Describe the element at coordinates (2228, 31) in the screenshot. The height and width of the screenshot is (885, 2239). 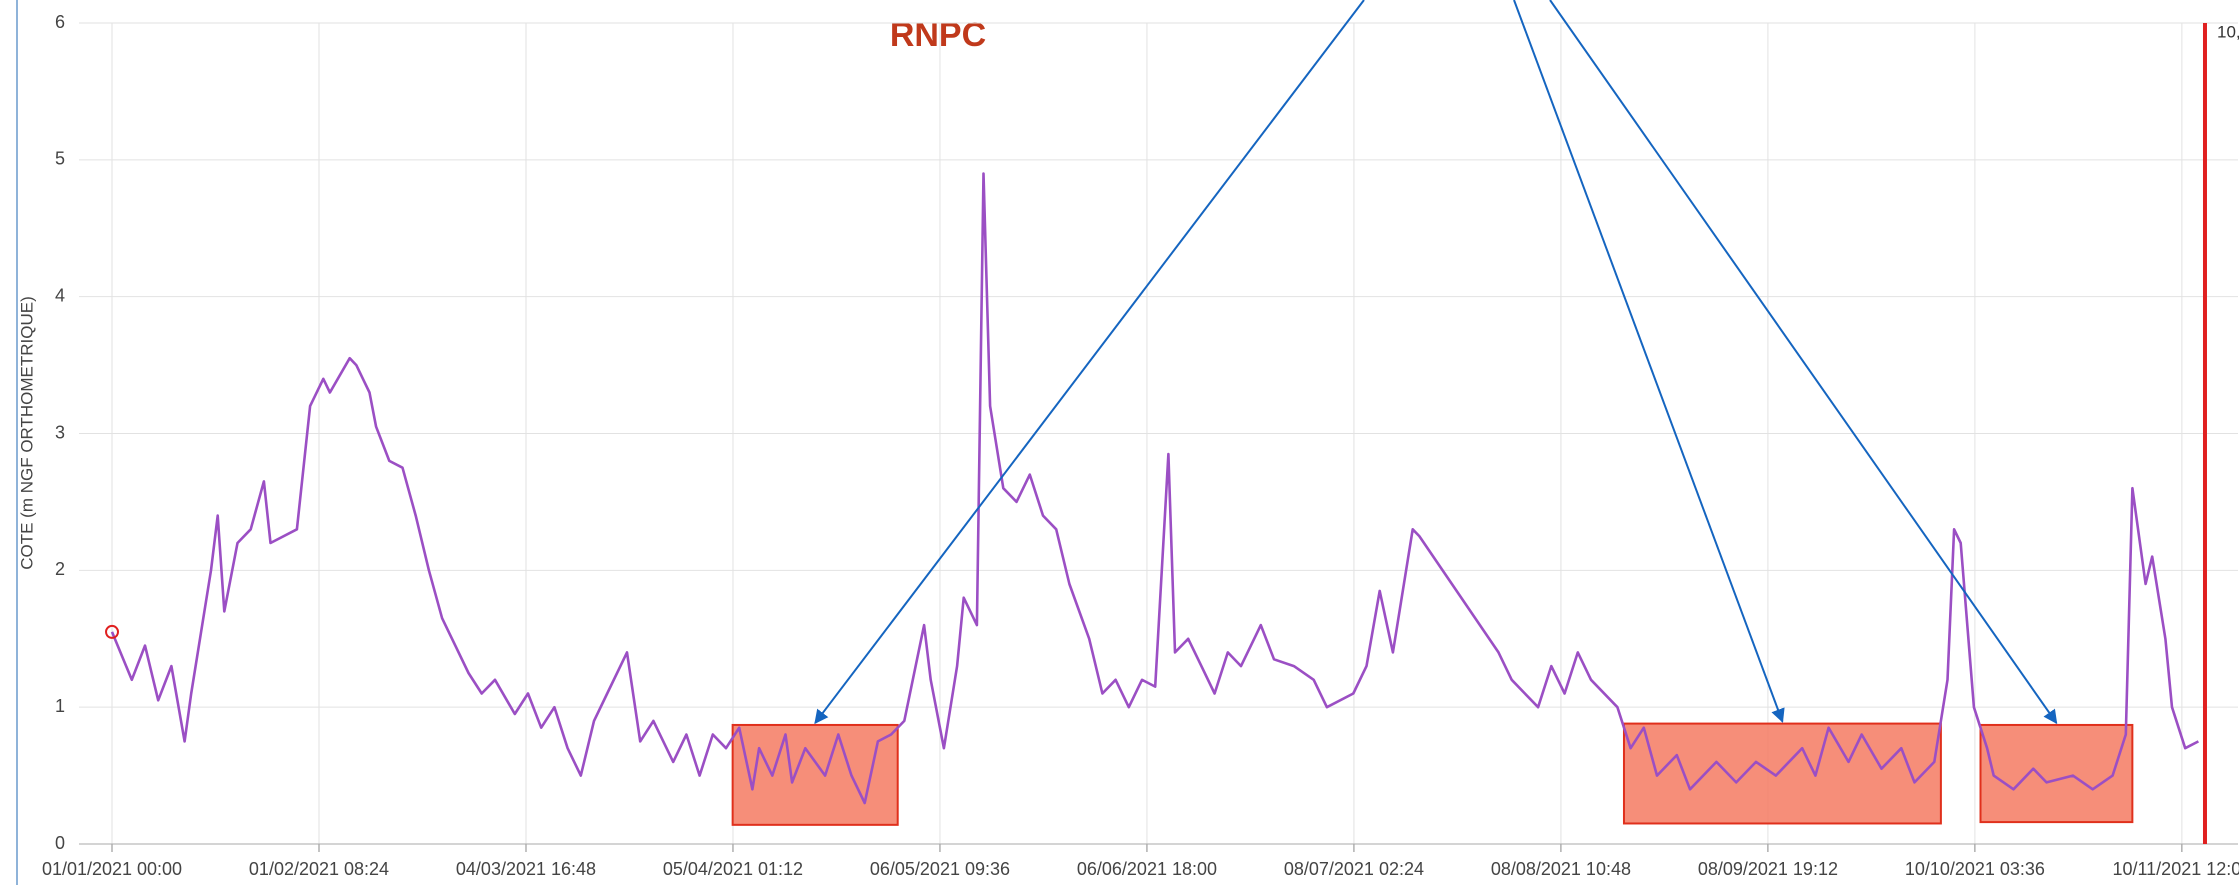
I see `marker-label: 10,` at that location.